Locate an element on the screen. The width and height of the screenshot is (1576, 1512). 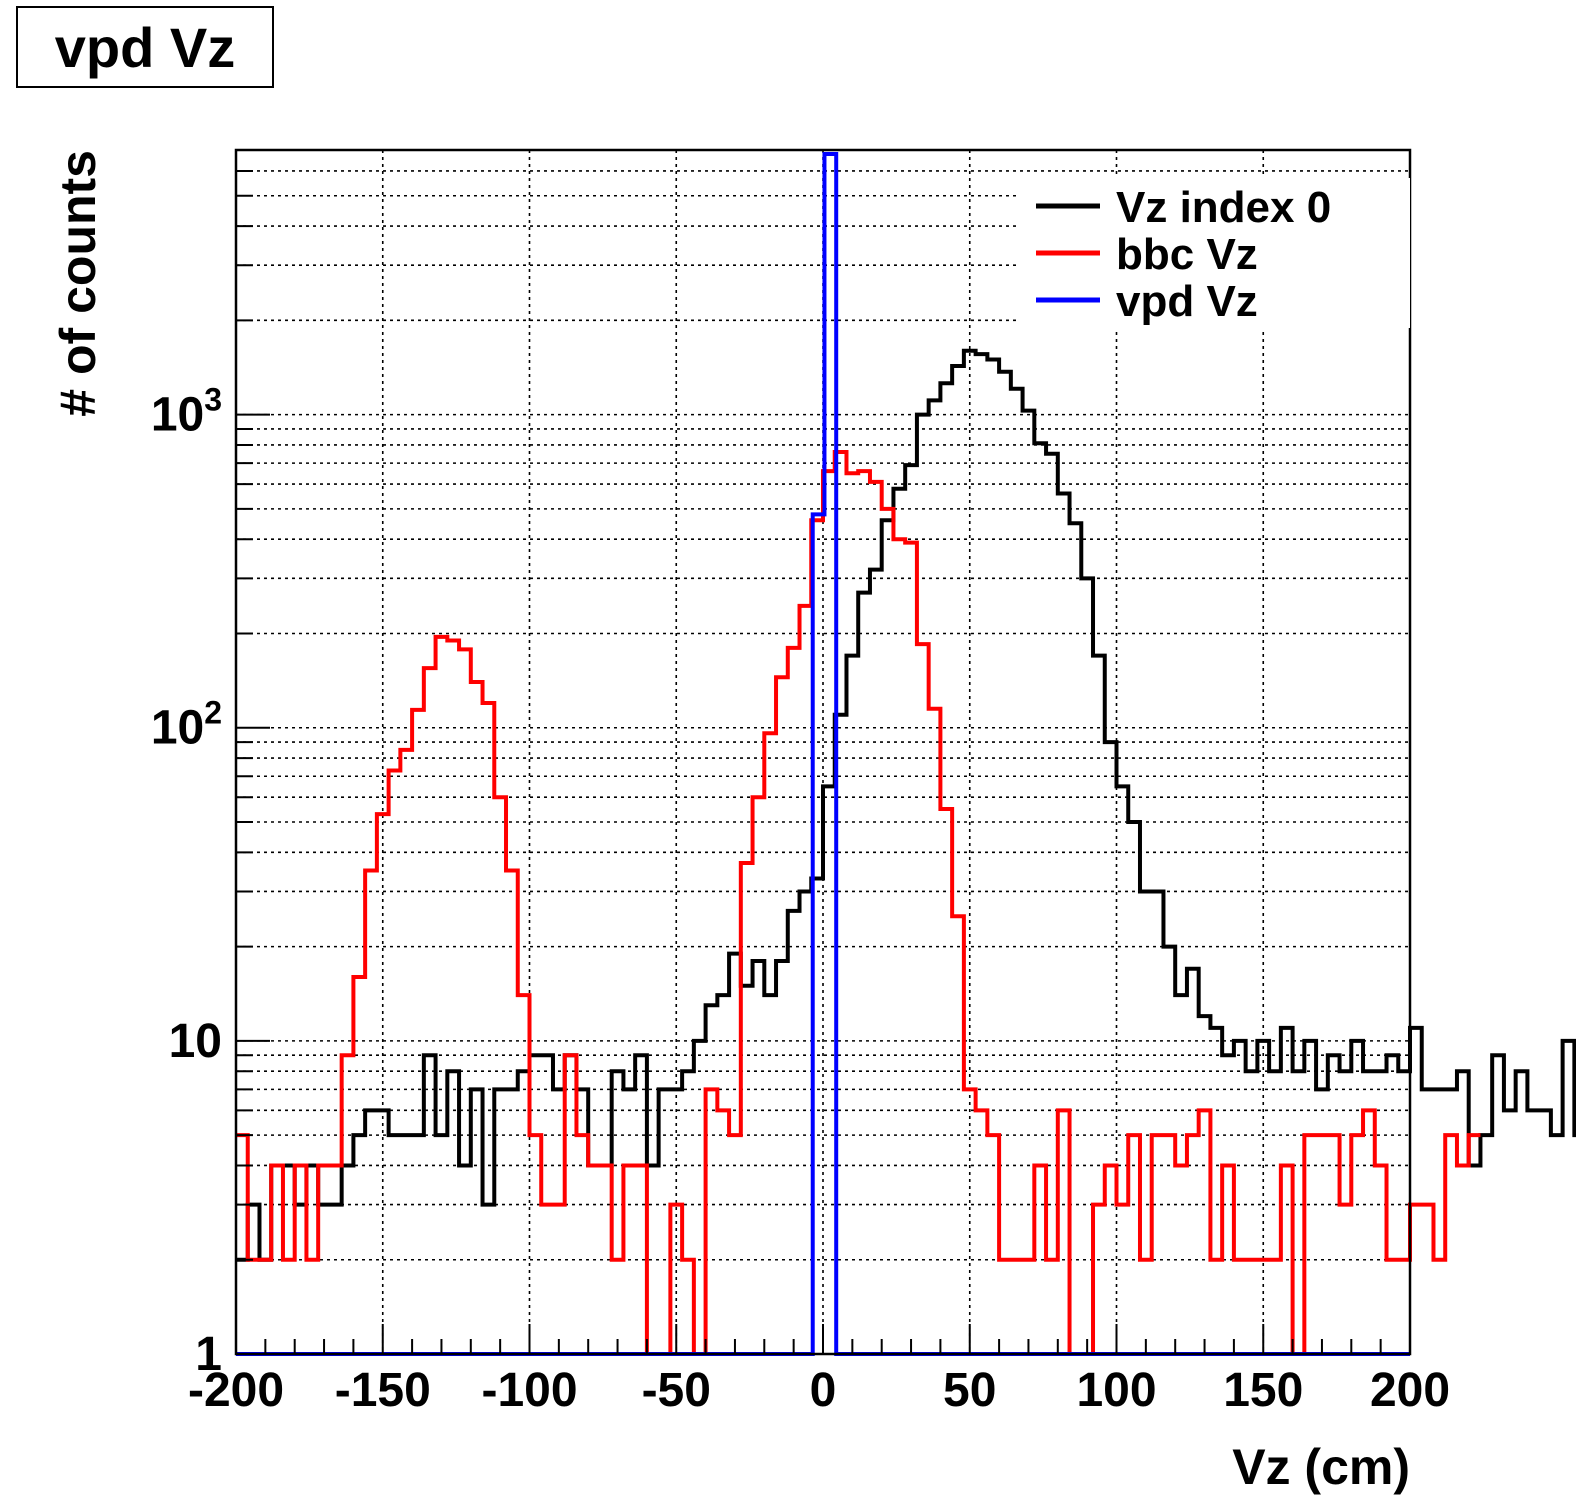
chart-title: vpd Vz is located at coordinates (145, 47).